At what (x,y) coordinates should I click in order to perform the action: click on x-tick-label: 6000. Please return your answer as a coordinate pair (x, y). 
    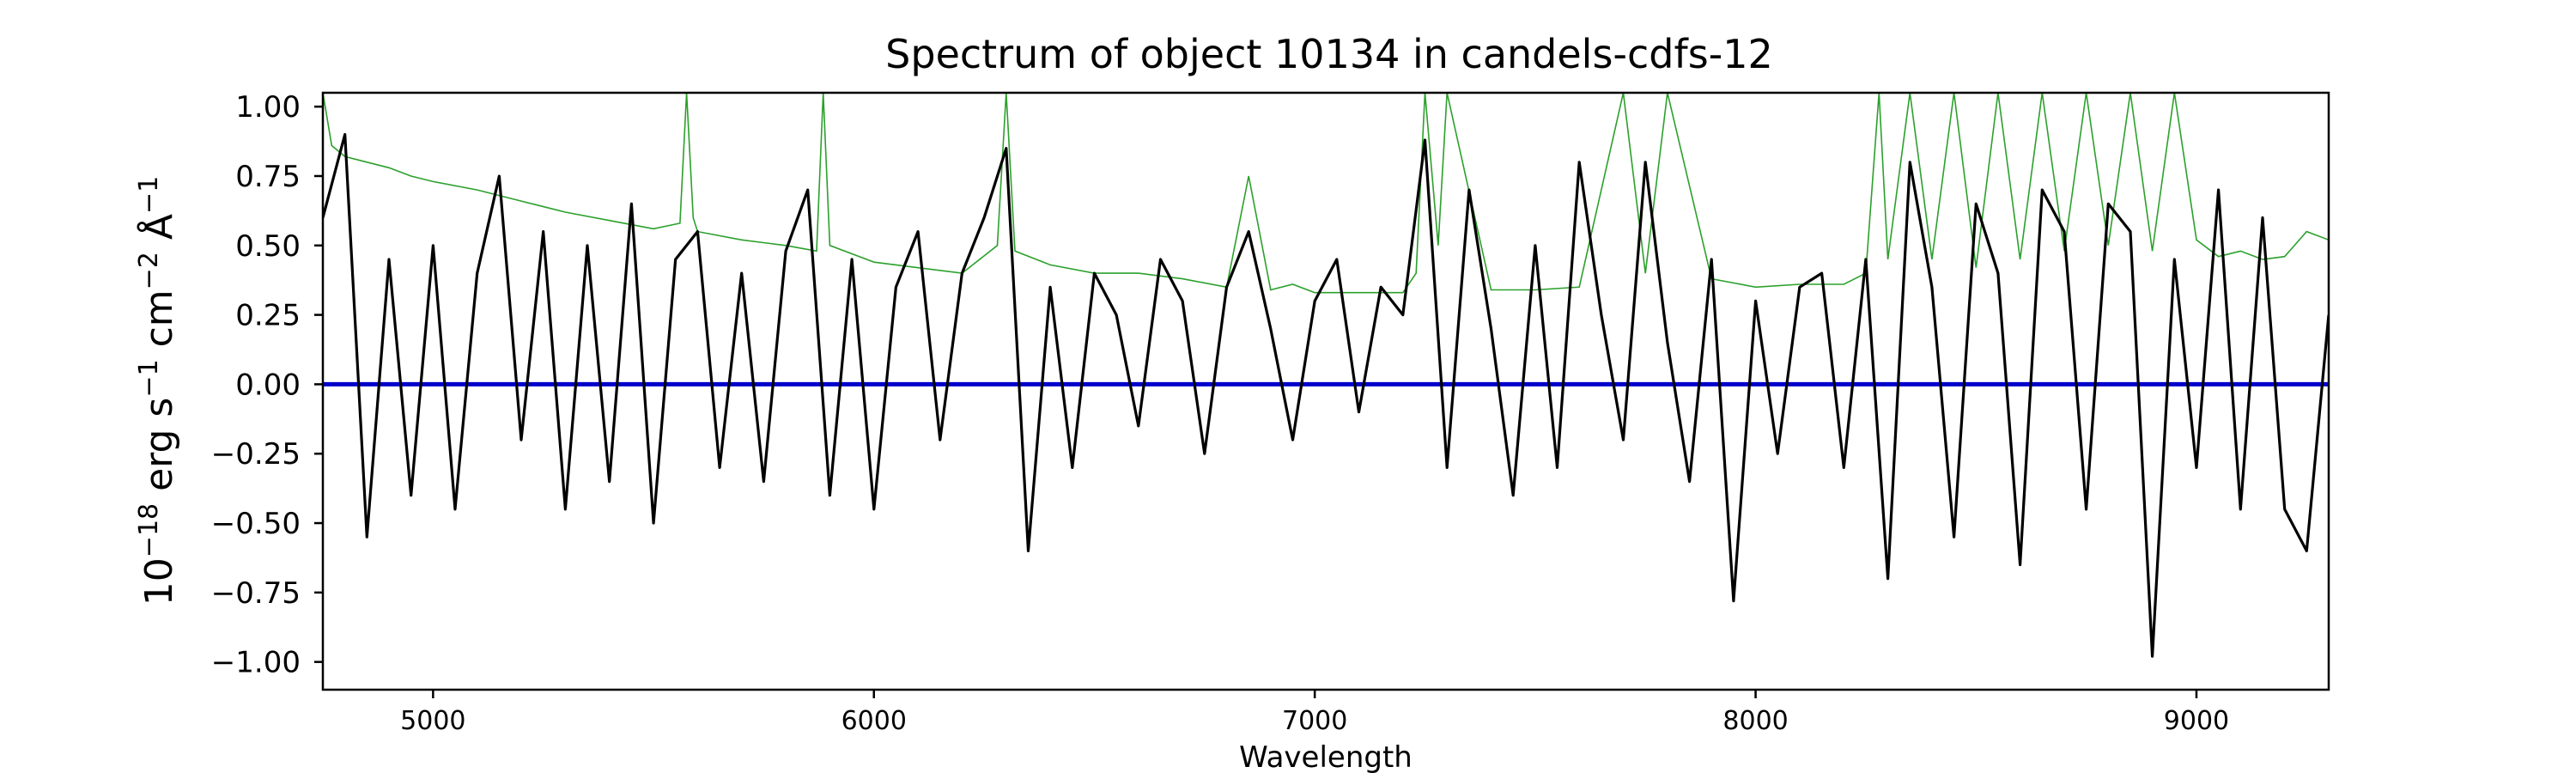
    Looking at the image, I should click on (874, 721).